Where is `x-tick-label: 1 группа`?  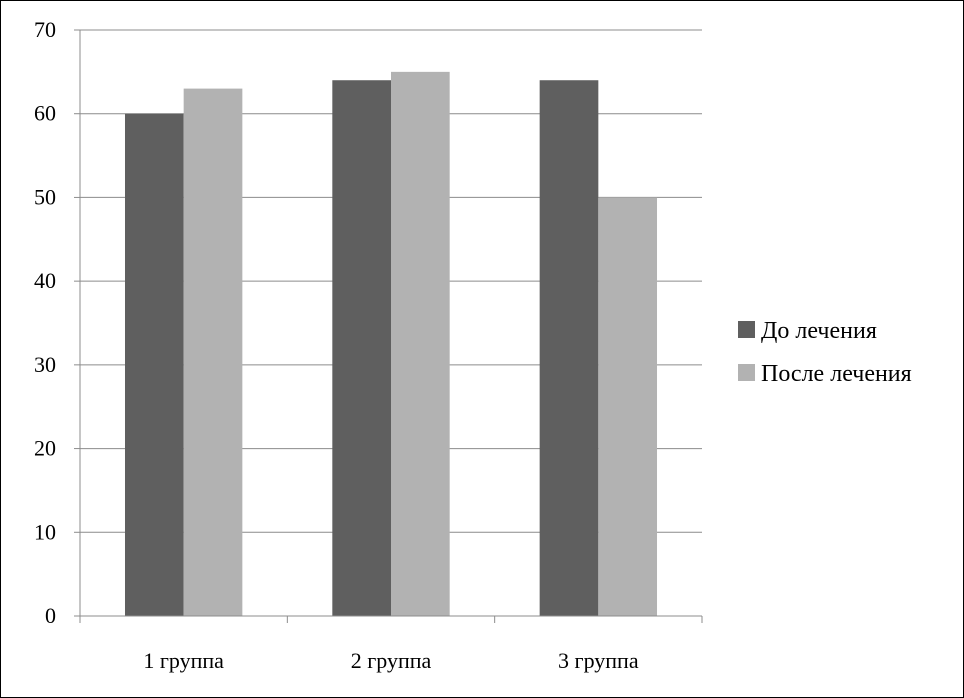
x-tick-label: 1 группа is located at coordinates (183, 660).